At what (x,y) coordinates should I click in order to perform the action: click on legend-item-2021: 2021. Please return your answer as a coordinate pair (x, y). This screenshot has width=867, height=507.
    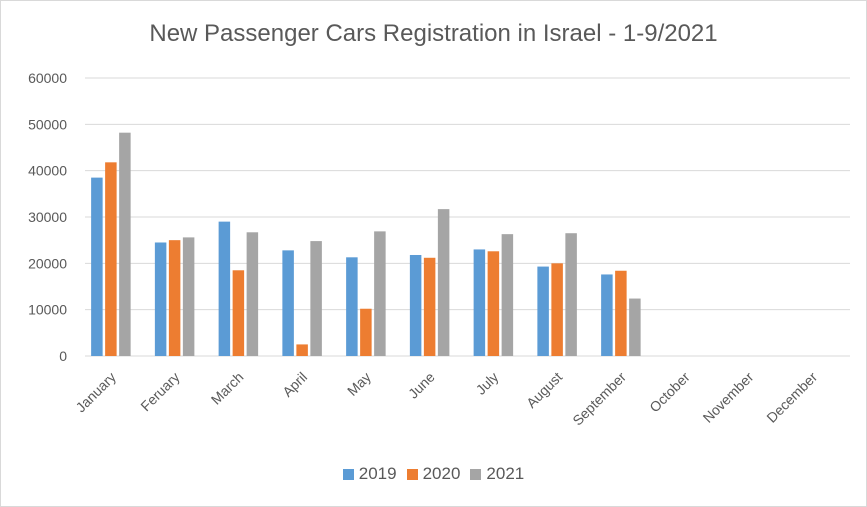
    Looking at the image, I should click on (497, 474).